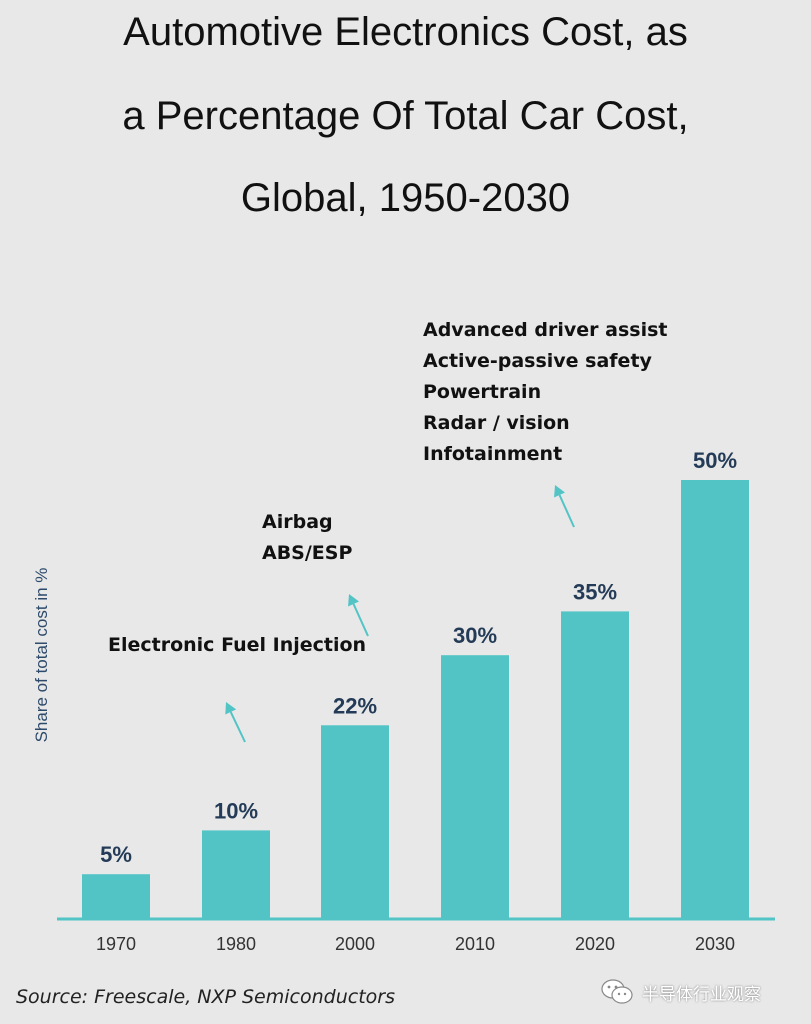  Describe the element at coordinates (475, 635) in the screenshot. I see `data-label-2010: 30%` at that location.